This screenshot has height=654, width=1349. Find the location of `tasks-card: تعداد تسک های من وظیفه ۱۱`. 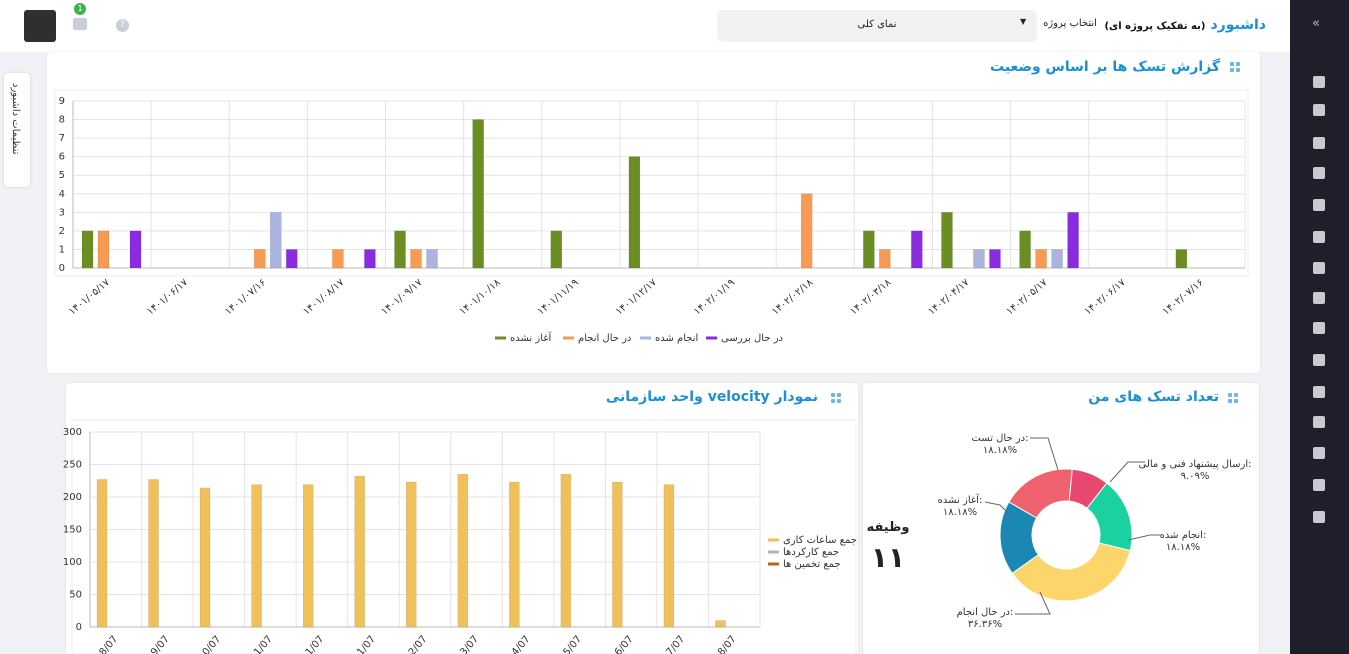

tasks-card: تعداد تسک های من وظیفه ۱۱ is located at coordinates (1061, 518).